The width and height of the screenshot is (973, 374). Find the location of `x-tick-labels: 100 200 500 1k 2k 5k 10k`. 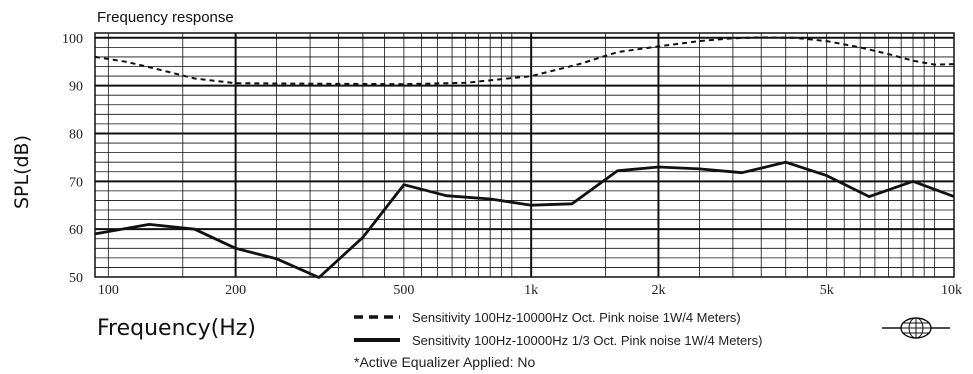

x-tick-labels: 100 200 500 1k 2k 5k 10k is located at coordinates (530, 290).